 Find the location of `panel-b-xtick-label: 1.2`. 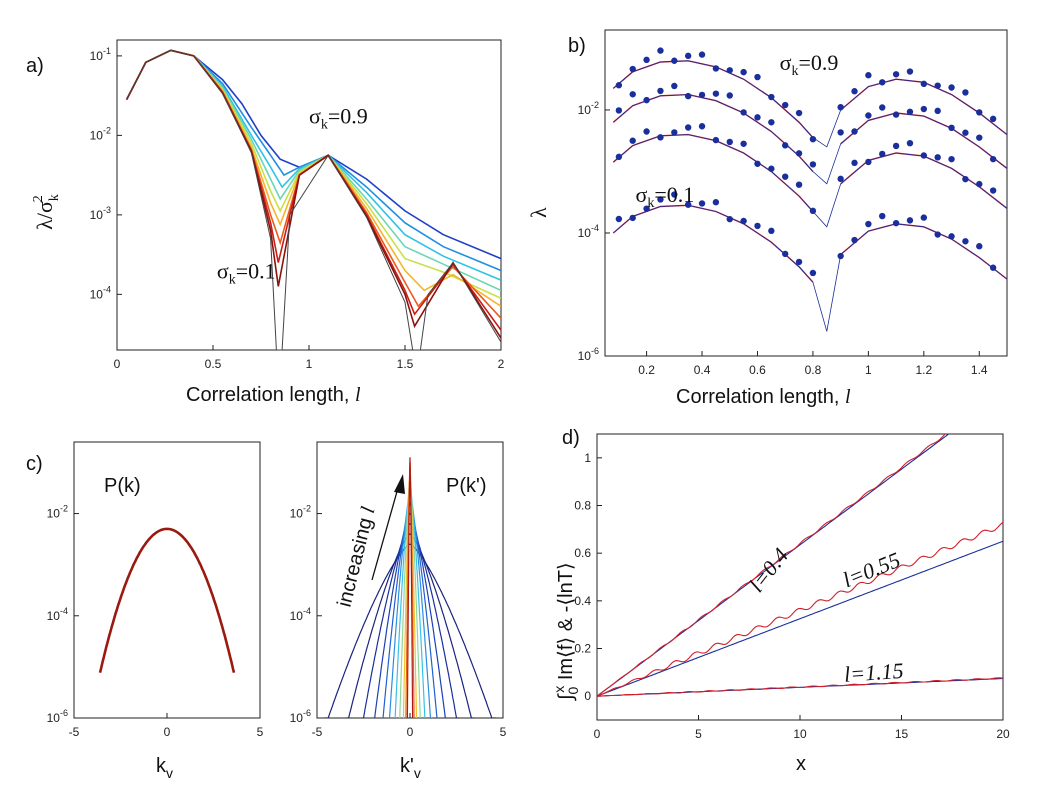

panel-b-xtick-label: 1.2 is located at coordinates (923, 370).